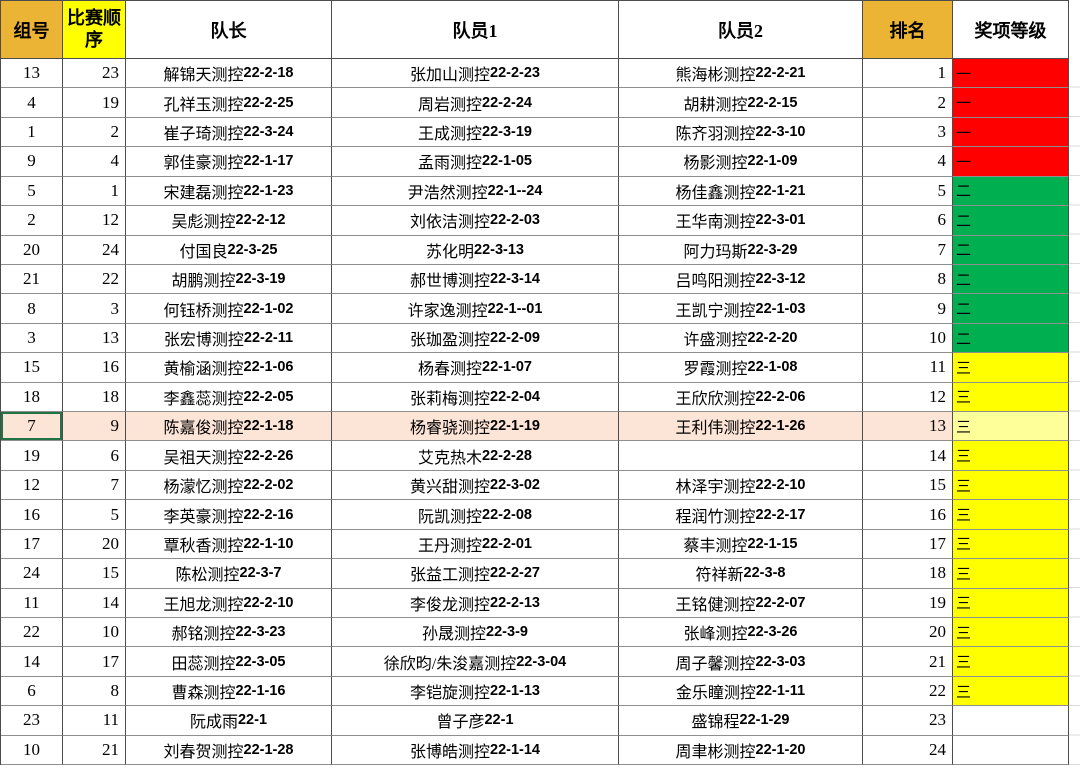 The width and height of the screenshot is (1080, 770). I want to click on cell-match-order: 19, so click(94, 103).